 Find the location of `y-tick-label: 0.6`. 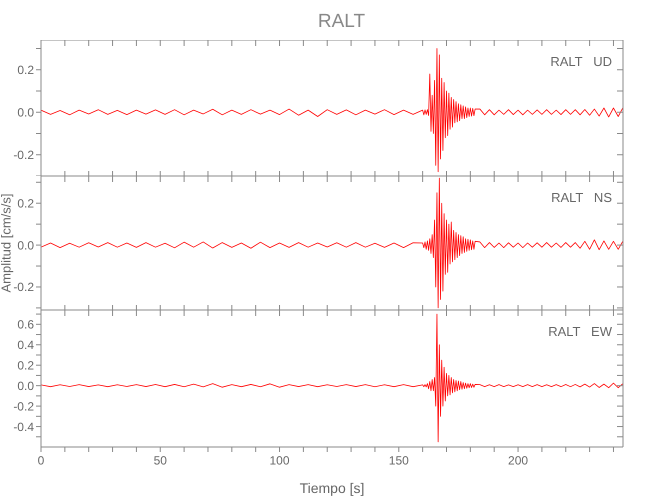

y-tick-label: 0.6 is located at coordinates (25, 325).